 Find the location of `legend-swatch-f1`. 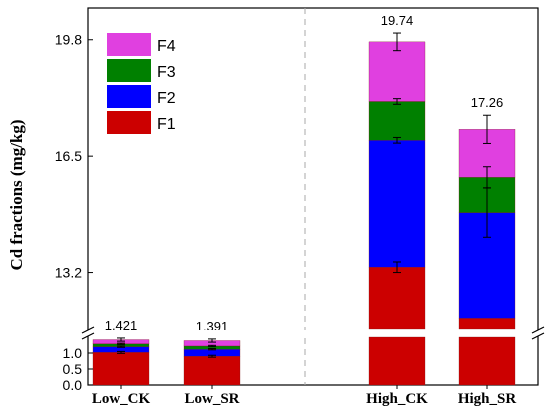

legend-swatch-f1 is located at coordinates (129, 122).